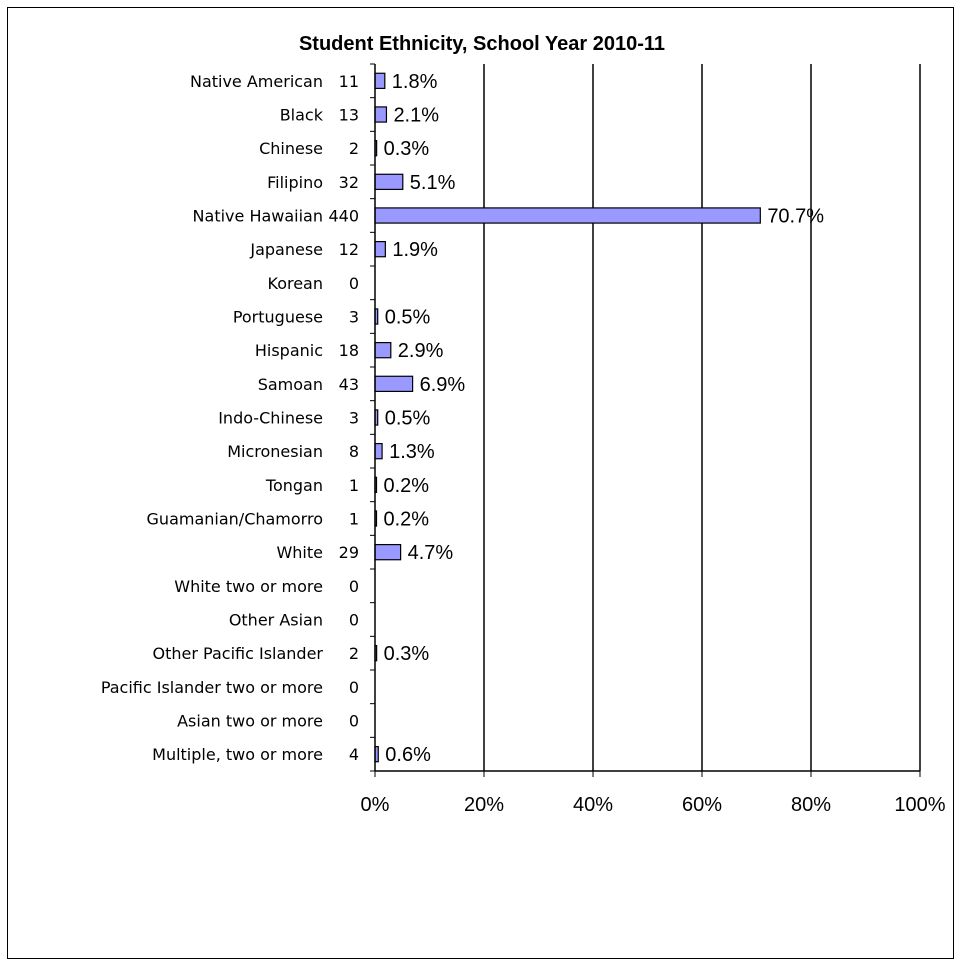 The width and height of the screenshot is (956, 960). I want to click on category-label: Pacific Islander two or more, so click(212, 687).